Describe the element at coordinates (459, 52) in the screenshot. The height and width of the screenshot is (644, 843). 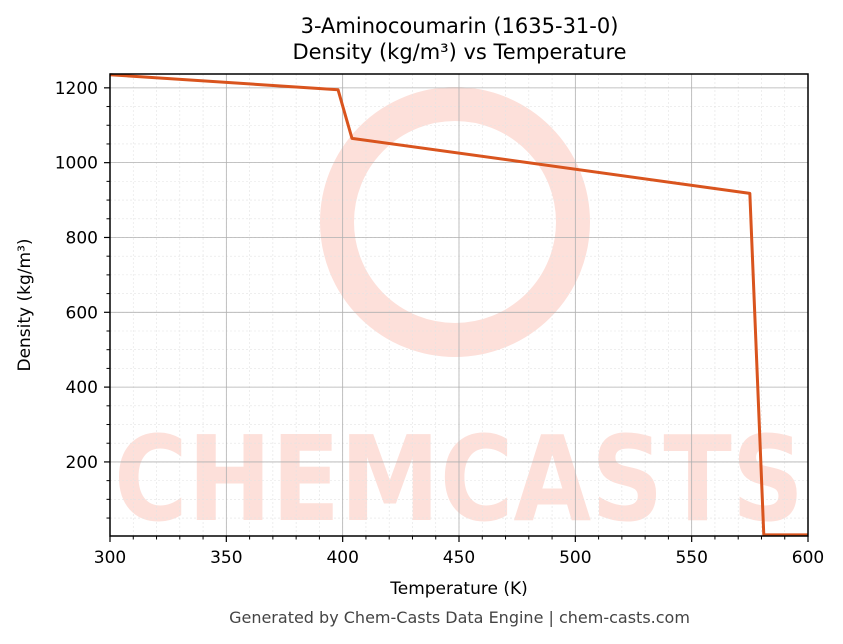
I see `chart-subtitle: Density (kg/m³) vs Temperature` at that location.